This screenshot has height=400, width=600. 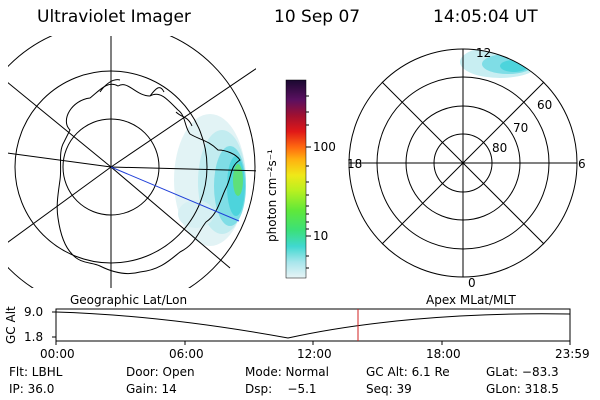 What do you see at coordinates (485, 17) in the screenshot?
I see `time-label: 14:05:04 UT` at bounding box center [485, 17].